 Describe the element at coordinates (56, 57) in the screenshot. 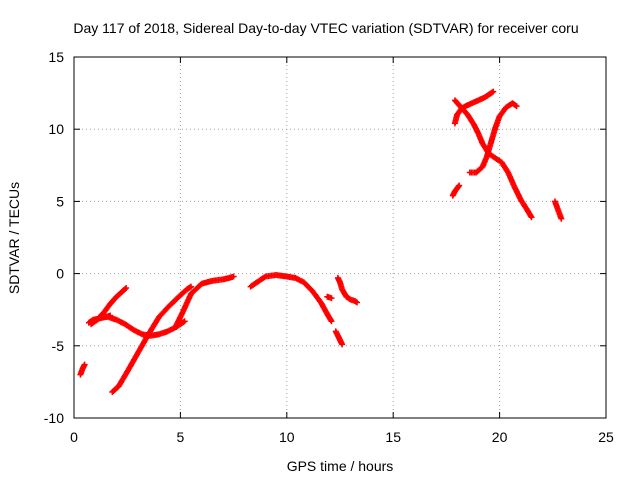

I see `y-tick-label: 15` at that location.